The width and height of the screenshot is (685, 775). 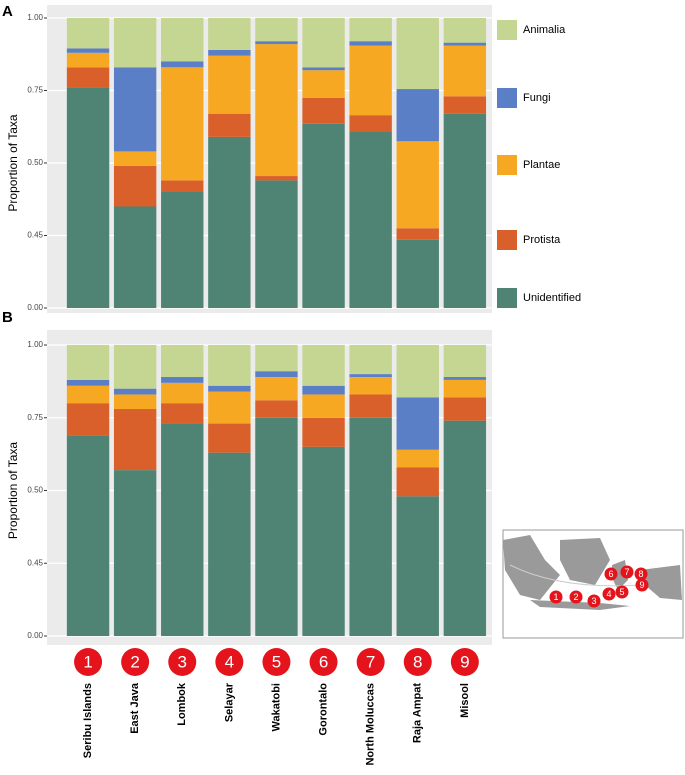 What do you see at coordinates (229, 702) in the screenshot?
I see `x-tick-label: Selayar` at bounding box center [229, 702].